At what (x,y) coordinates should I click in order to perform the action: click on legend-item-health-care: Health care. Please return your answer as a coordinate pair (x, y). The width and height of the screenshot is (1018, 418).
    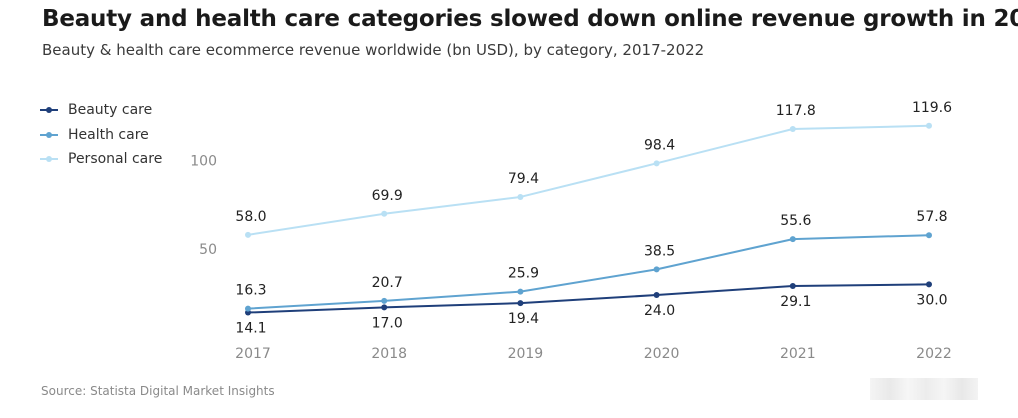
    Looking at the image, I should click on (101, 135).